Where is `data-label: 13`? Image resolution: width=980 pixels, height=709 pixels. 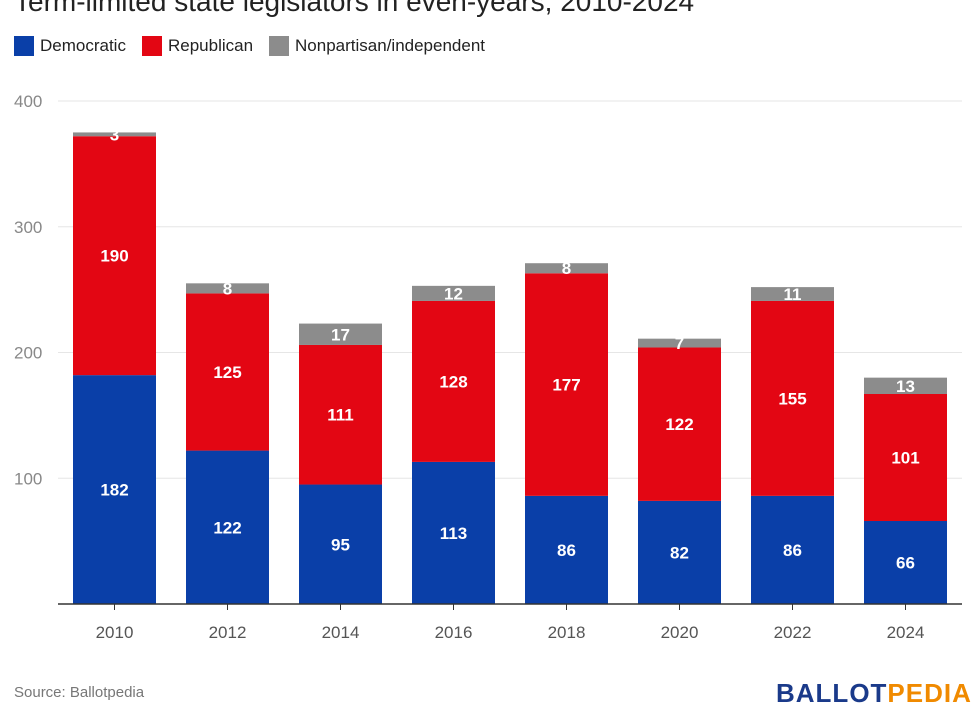 data-label: 13 is located at coordinates (905, 386).